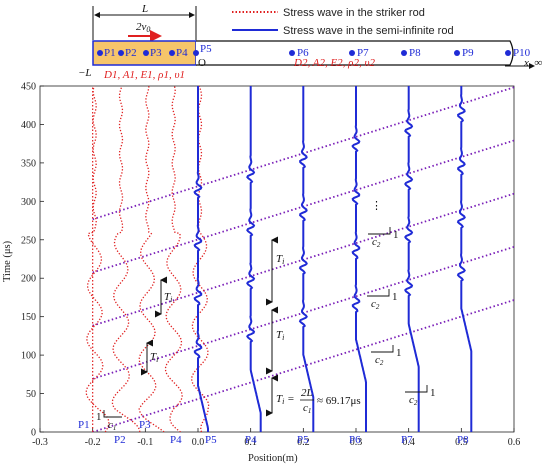  What do you see at coordinates (354, 13) in the screenshot?
I see `legend-red-label: Stress wave in the striker rod` at bounding box center [354, 13].